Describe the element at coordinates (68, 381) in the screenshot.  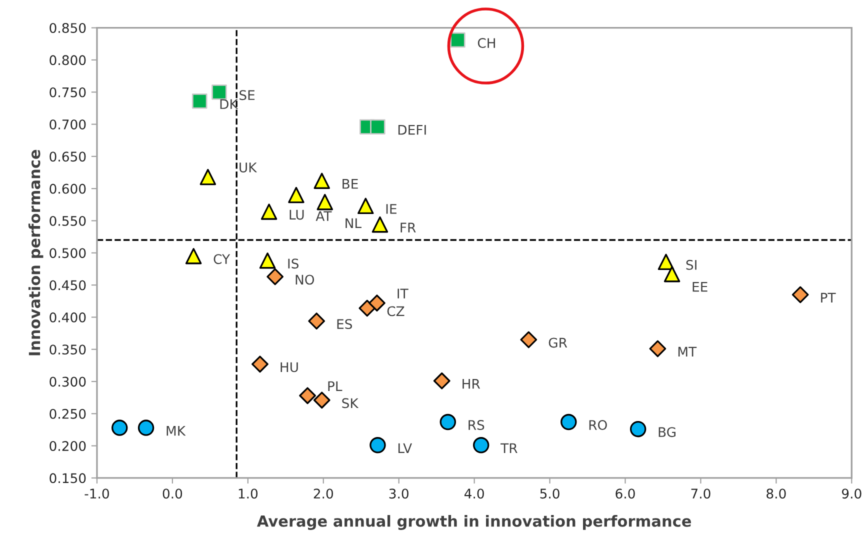
I see `y-tick-label: 0.300` at that location.